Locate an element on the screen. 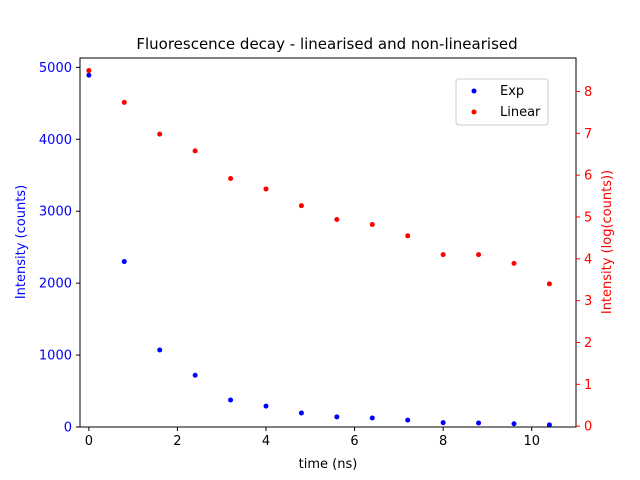 This screenshot has width=640, height=480. left-y-tick-label: 0 is located at coordinates (68, 428).